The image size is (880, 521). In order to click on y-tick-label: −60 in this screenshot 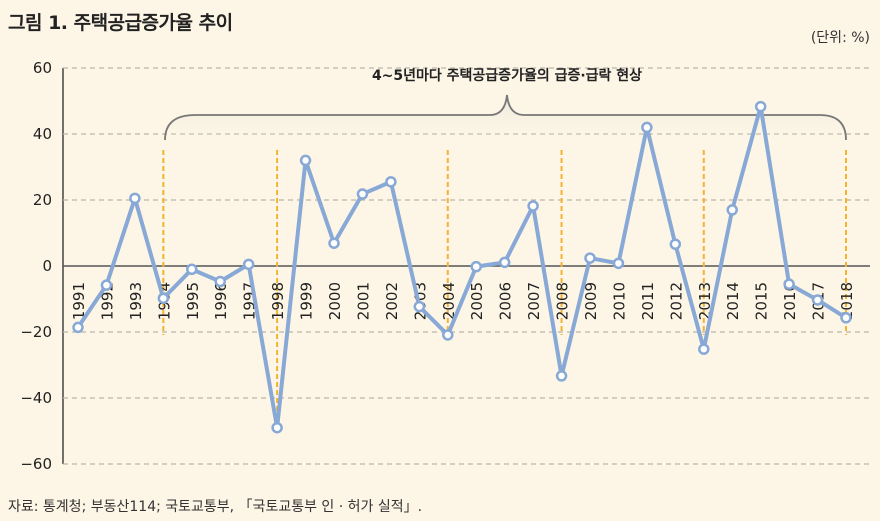, I will do `click(36, 464)`.